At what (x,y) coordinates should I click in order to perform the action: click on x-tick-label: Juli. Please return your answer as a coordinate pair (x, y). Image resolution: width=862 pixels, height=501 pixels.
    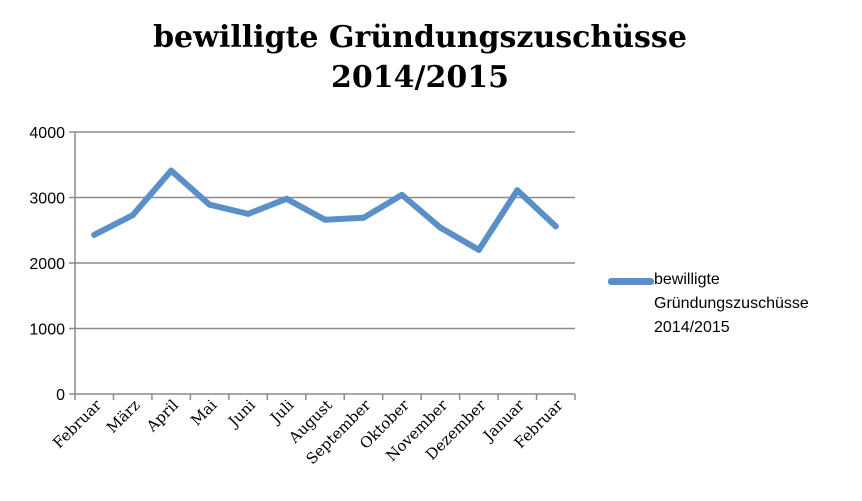
    Looking at the image, I should click on (281, 412).